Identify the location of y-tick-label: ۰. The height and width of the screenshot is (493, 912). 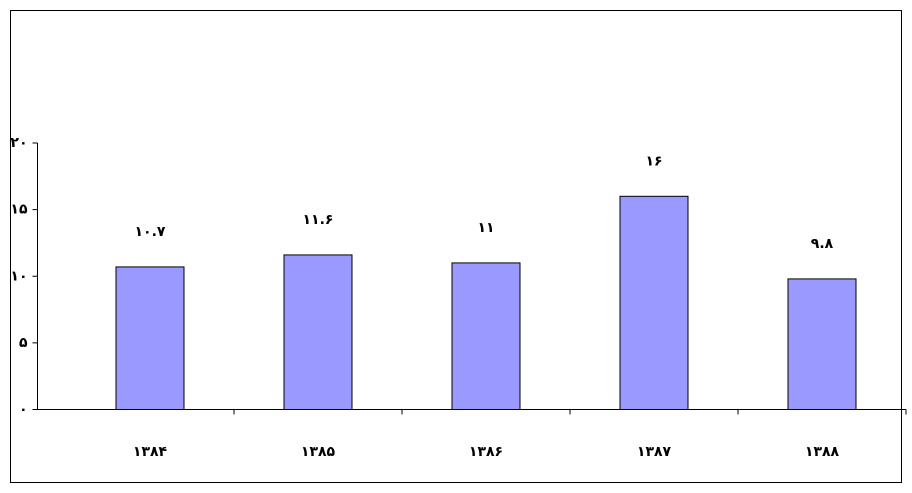
(23, 410).